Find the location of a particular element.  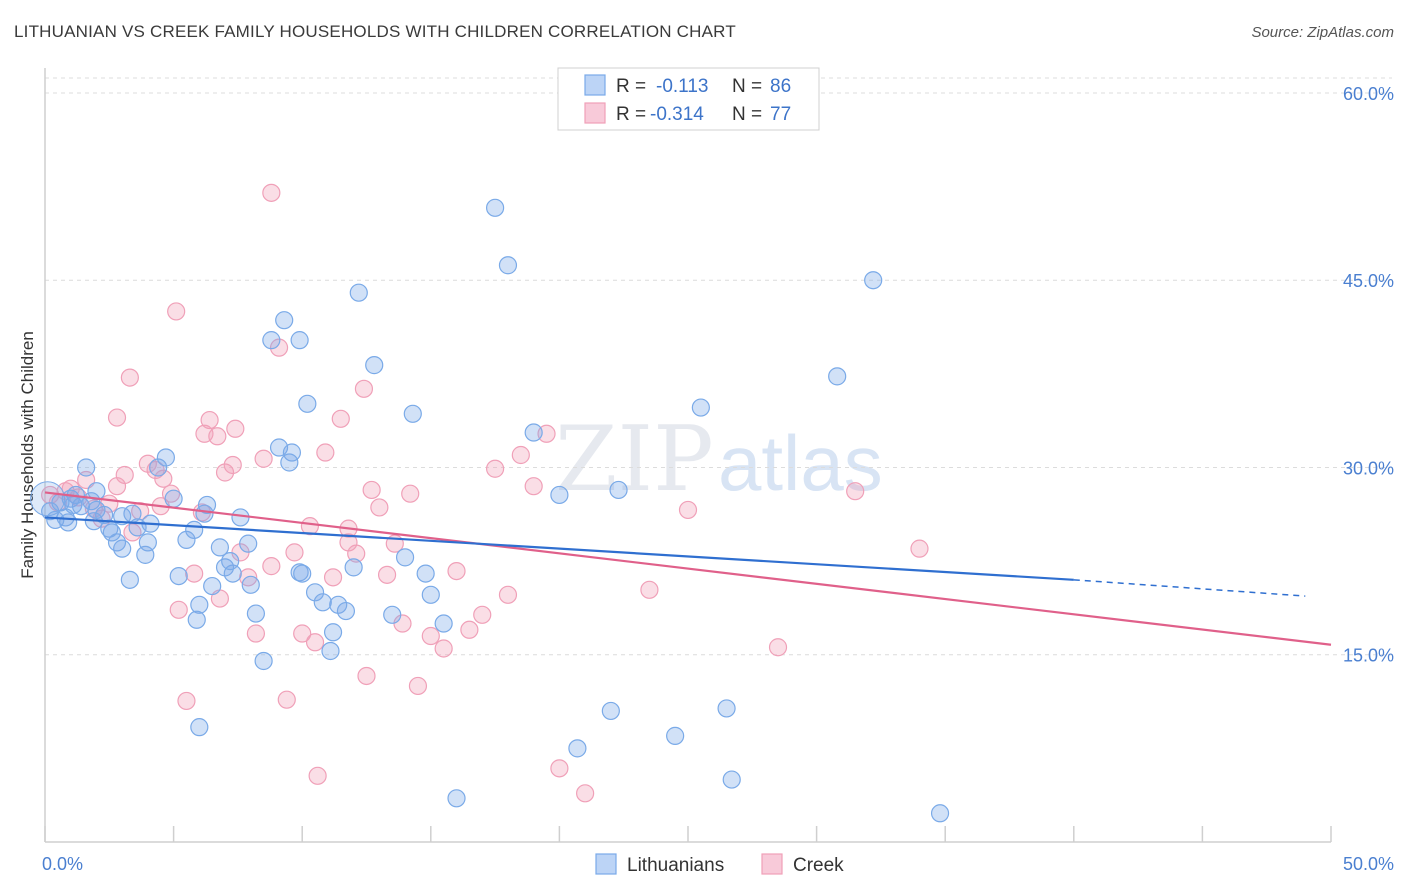

y-tick-label: 15.0% is located at coordinates (1368, 656).